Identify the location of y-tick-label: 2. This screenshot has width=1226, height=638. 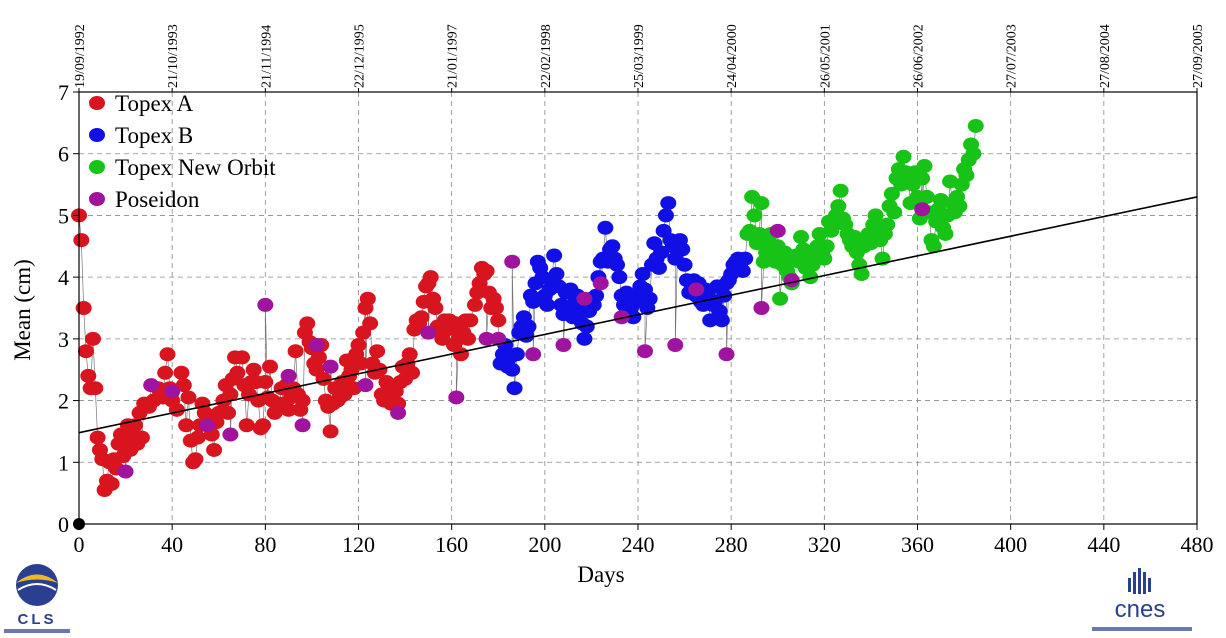
(63, 401).